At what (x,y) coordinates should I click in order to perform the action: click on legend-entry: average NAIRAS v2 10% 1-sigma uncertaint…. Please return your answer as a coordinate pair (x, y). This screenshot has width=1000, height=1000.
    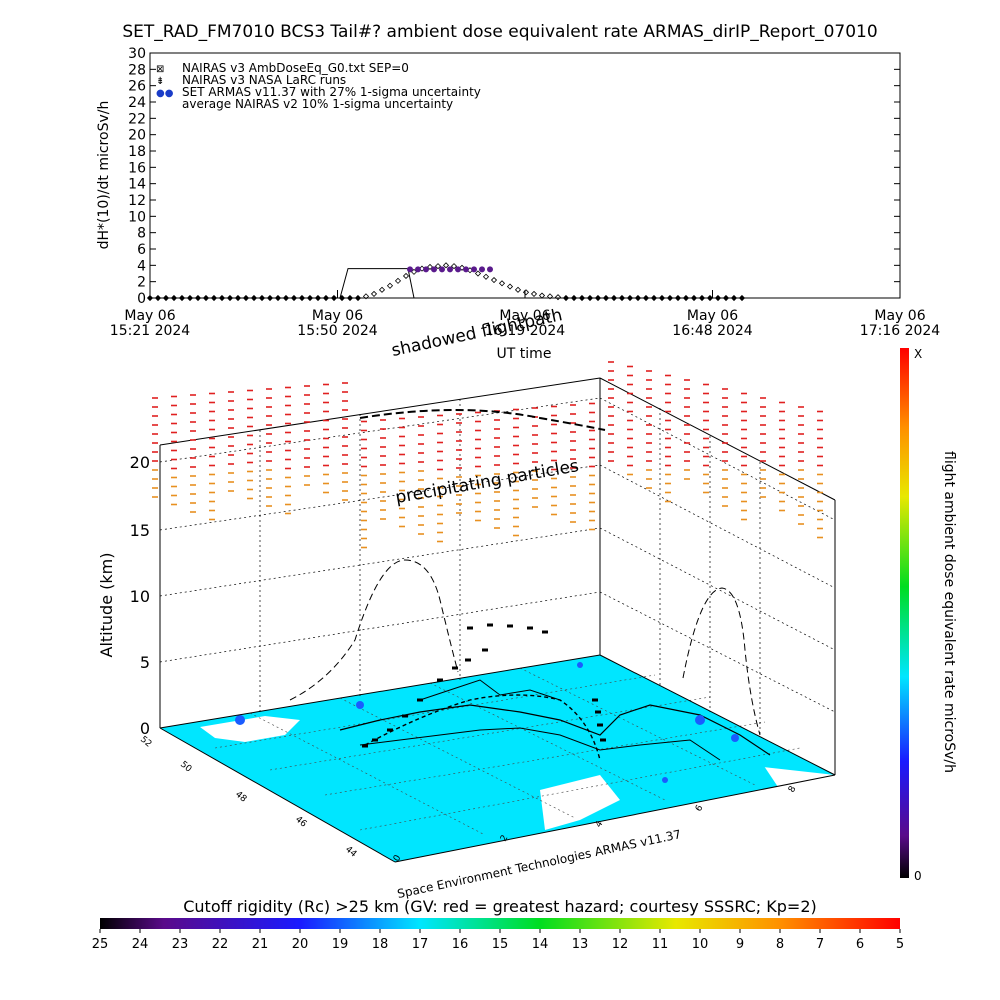
    Looking at the image, I should click on (317, 104).